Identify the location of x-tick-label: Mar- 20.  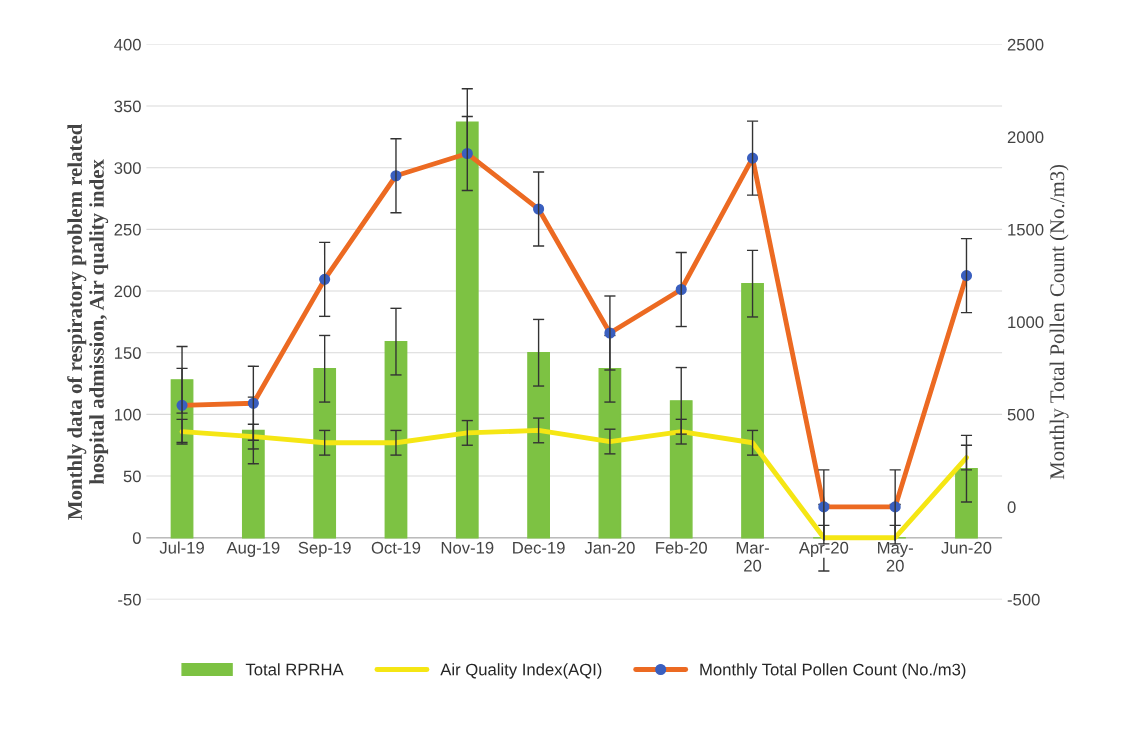
(752, 557).